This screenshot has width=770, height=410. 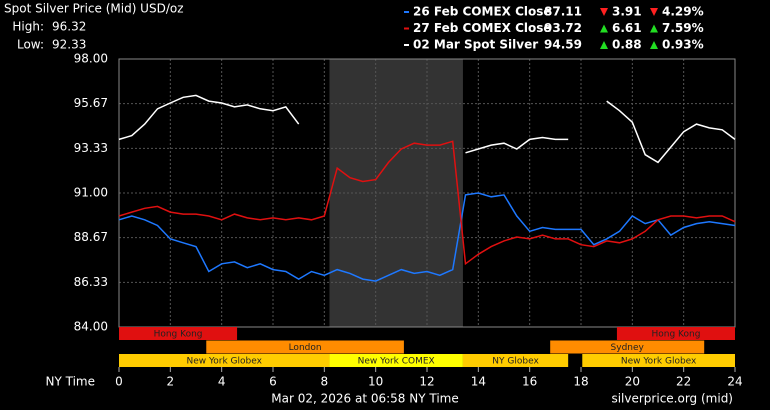 What do you see at coordinates (683, 382) in the screenshot?
I see `x-tick-label: 22` at bounding box center [683, 382].